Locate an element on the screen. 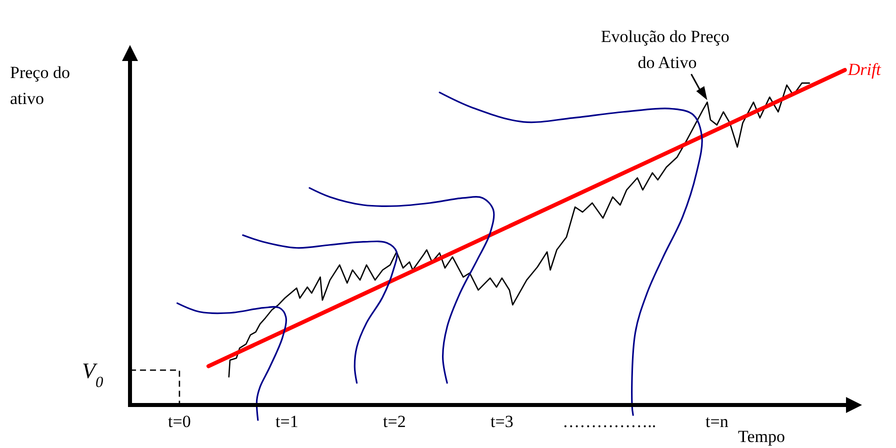 The image size is (896, 448). x-tick-label: t=0 is located at coordinates (179, 421).